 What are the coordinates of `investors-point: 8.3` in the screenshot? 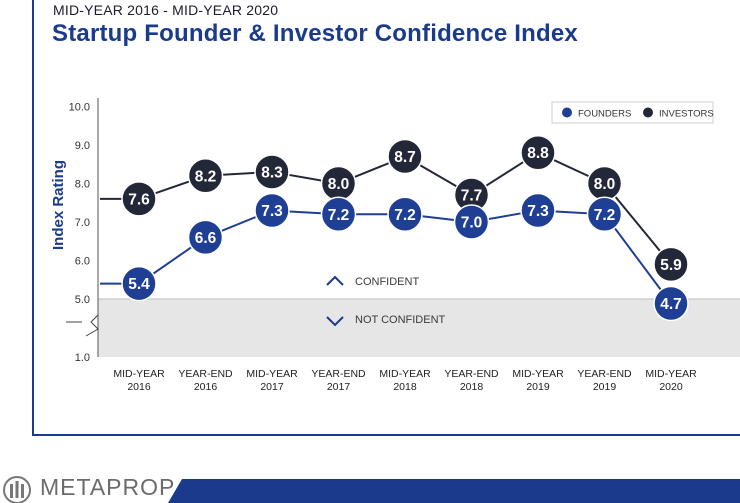 It's located at (272, 172).